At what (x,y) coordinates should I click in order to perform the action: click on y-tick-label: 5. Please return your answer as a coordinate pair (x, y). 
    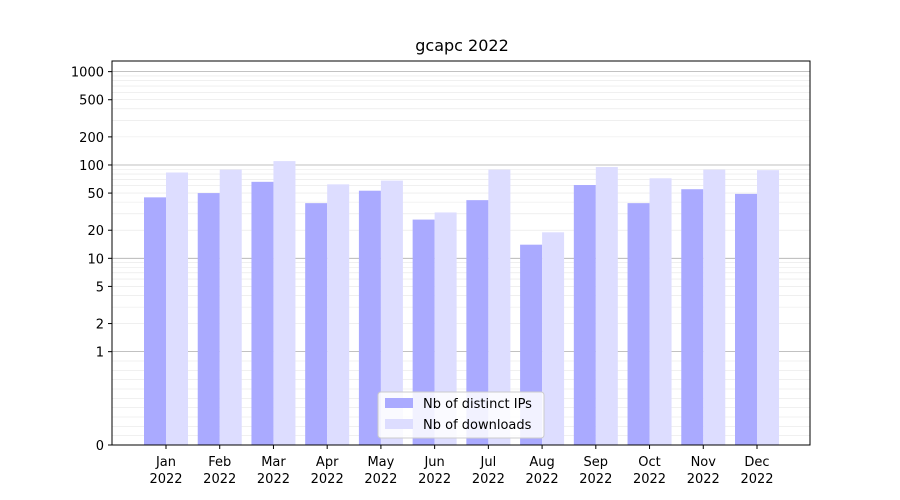
    Looking at the image, I should click on (100, 287).